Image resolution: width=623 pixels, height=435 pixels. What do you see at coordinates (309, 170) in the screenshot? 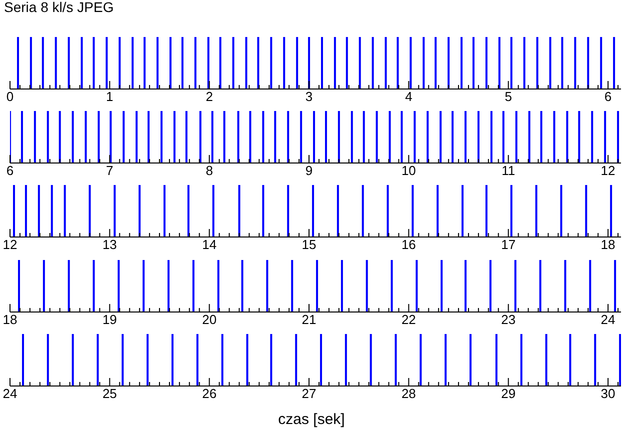
I see `x-tick-label: 9` at bounding box center [309, 170].